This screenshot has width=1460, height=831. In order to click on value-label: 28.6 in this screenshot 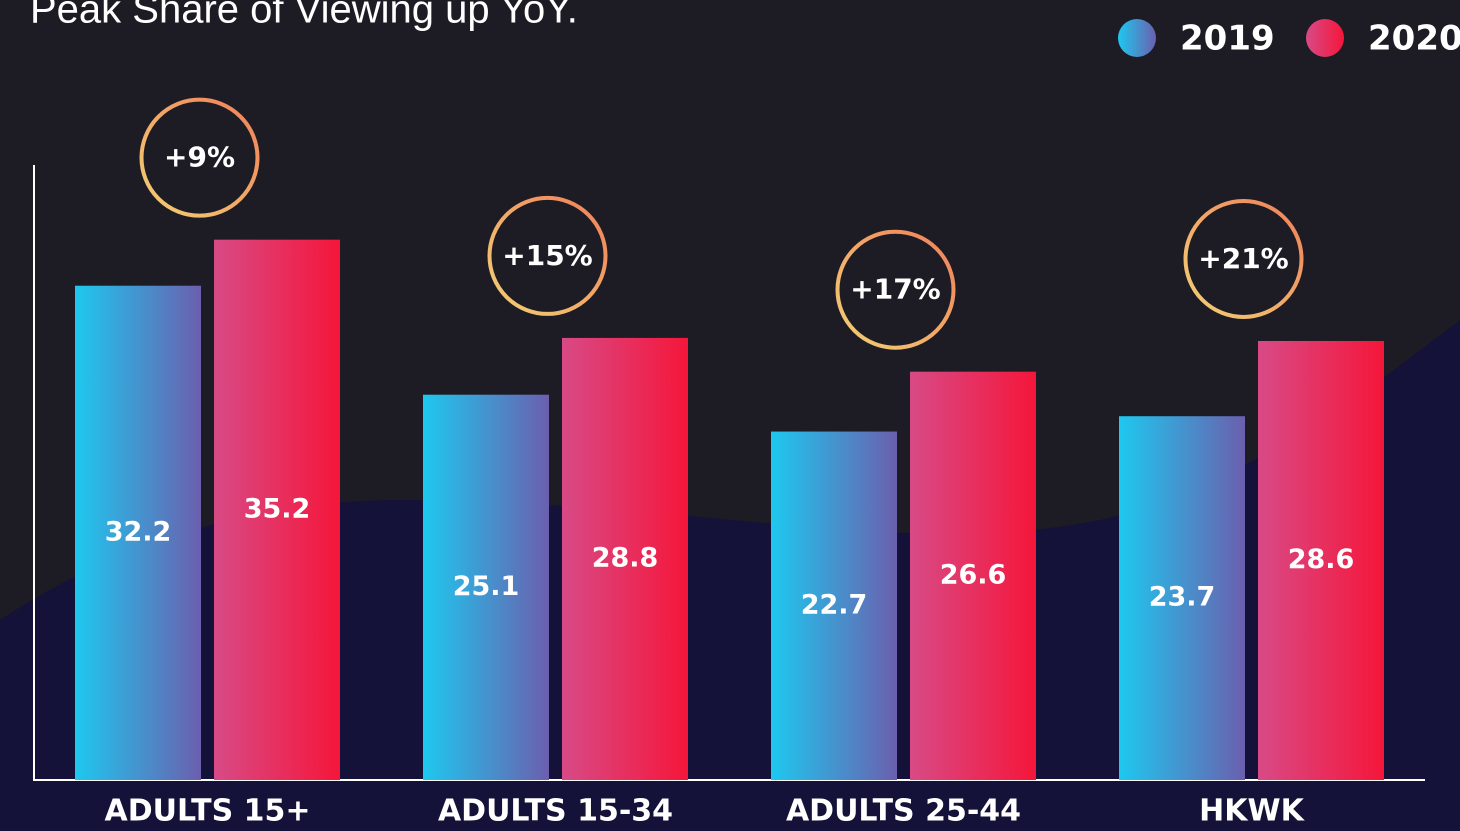, I will do `click(1321, 559)`.